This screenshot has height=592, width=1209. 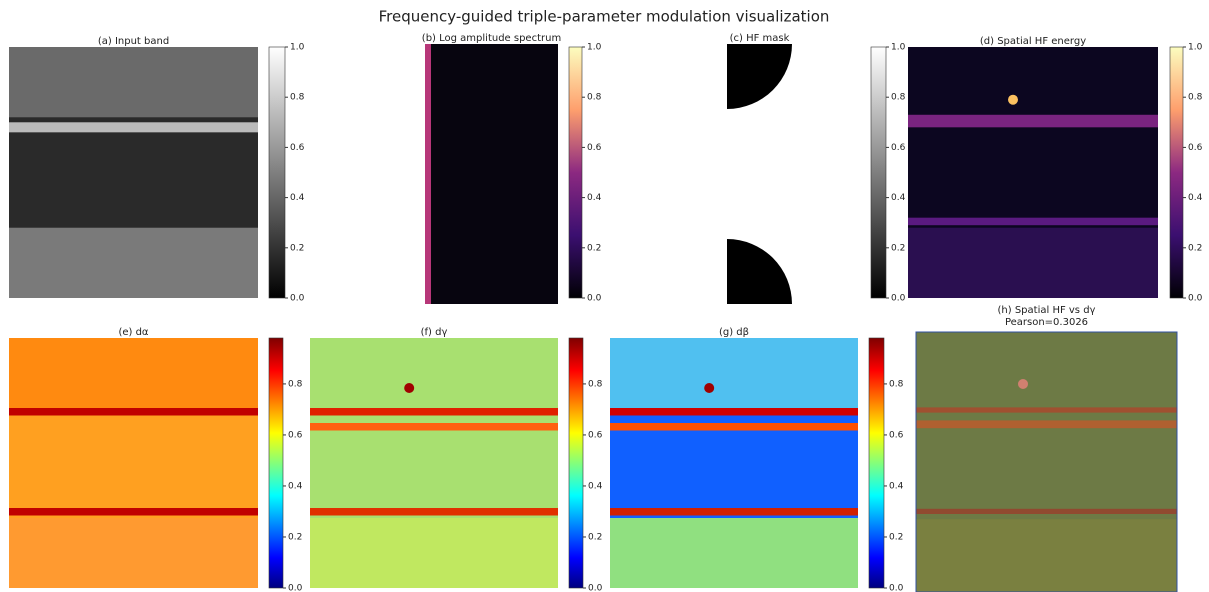 I want to click on panel-title: (c) HF mask, so click(x=760, y=38).